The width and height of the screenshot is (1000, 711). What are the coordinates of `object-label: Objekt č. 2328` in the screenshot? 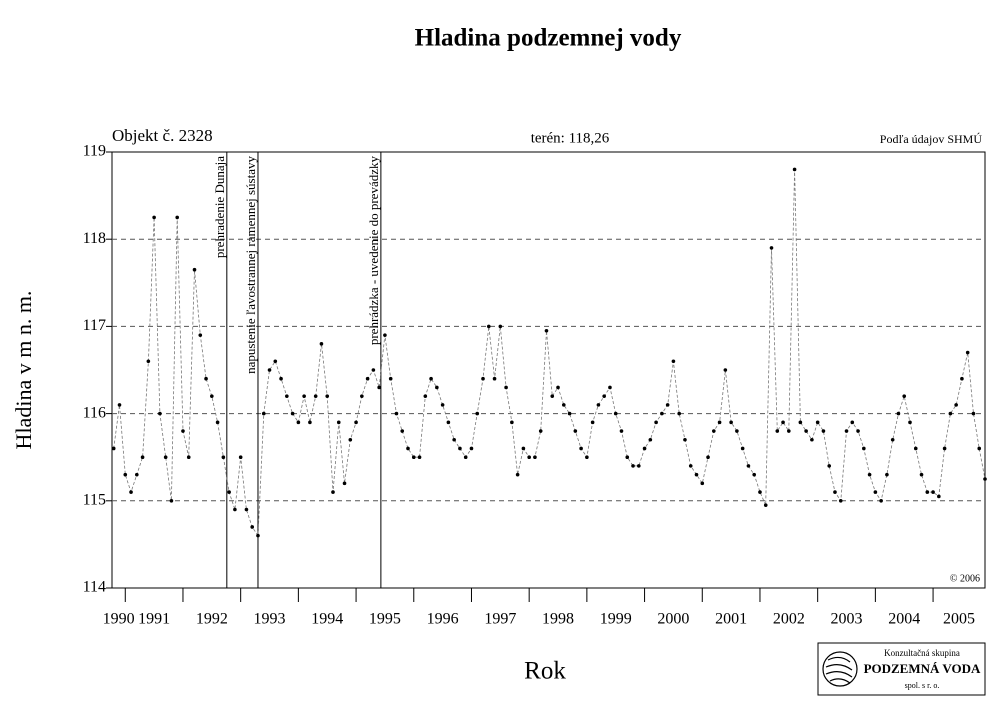 It's located at (162, 135).